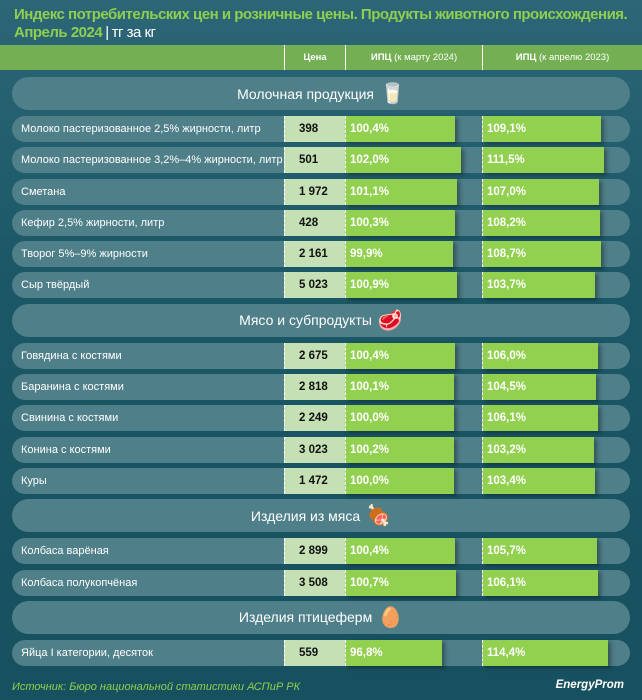  I want to click on price-cell: 501, so click(314, 160).